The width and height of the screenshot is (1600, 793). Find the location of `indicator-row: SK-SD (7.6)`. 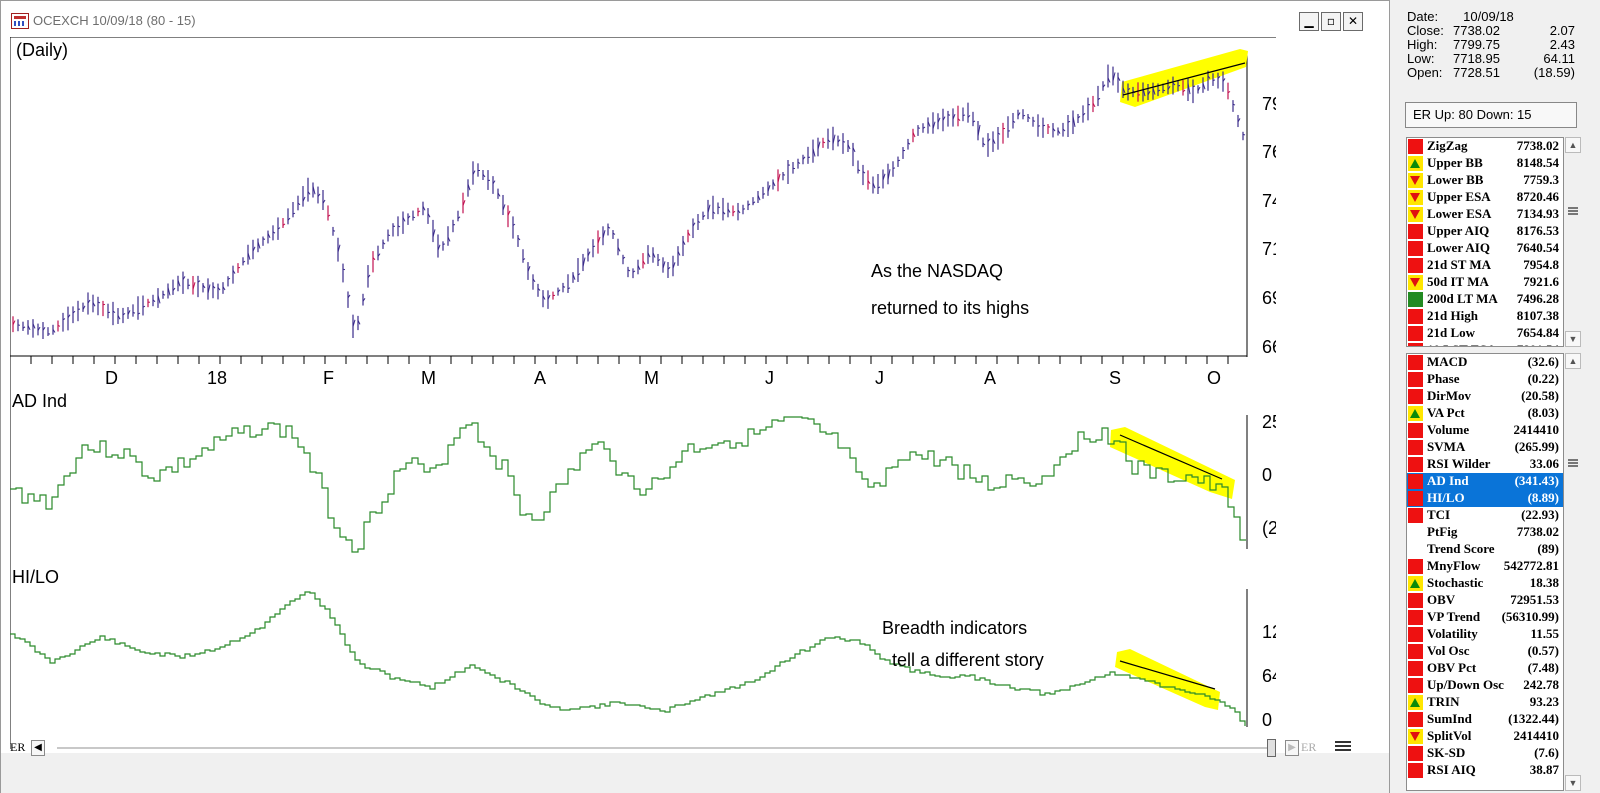

indicator-row: SK-SD (7.6) is located at coordinates (1485, 753).